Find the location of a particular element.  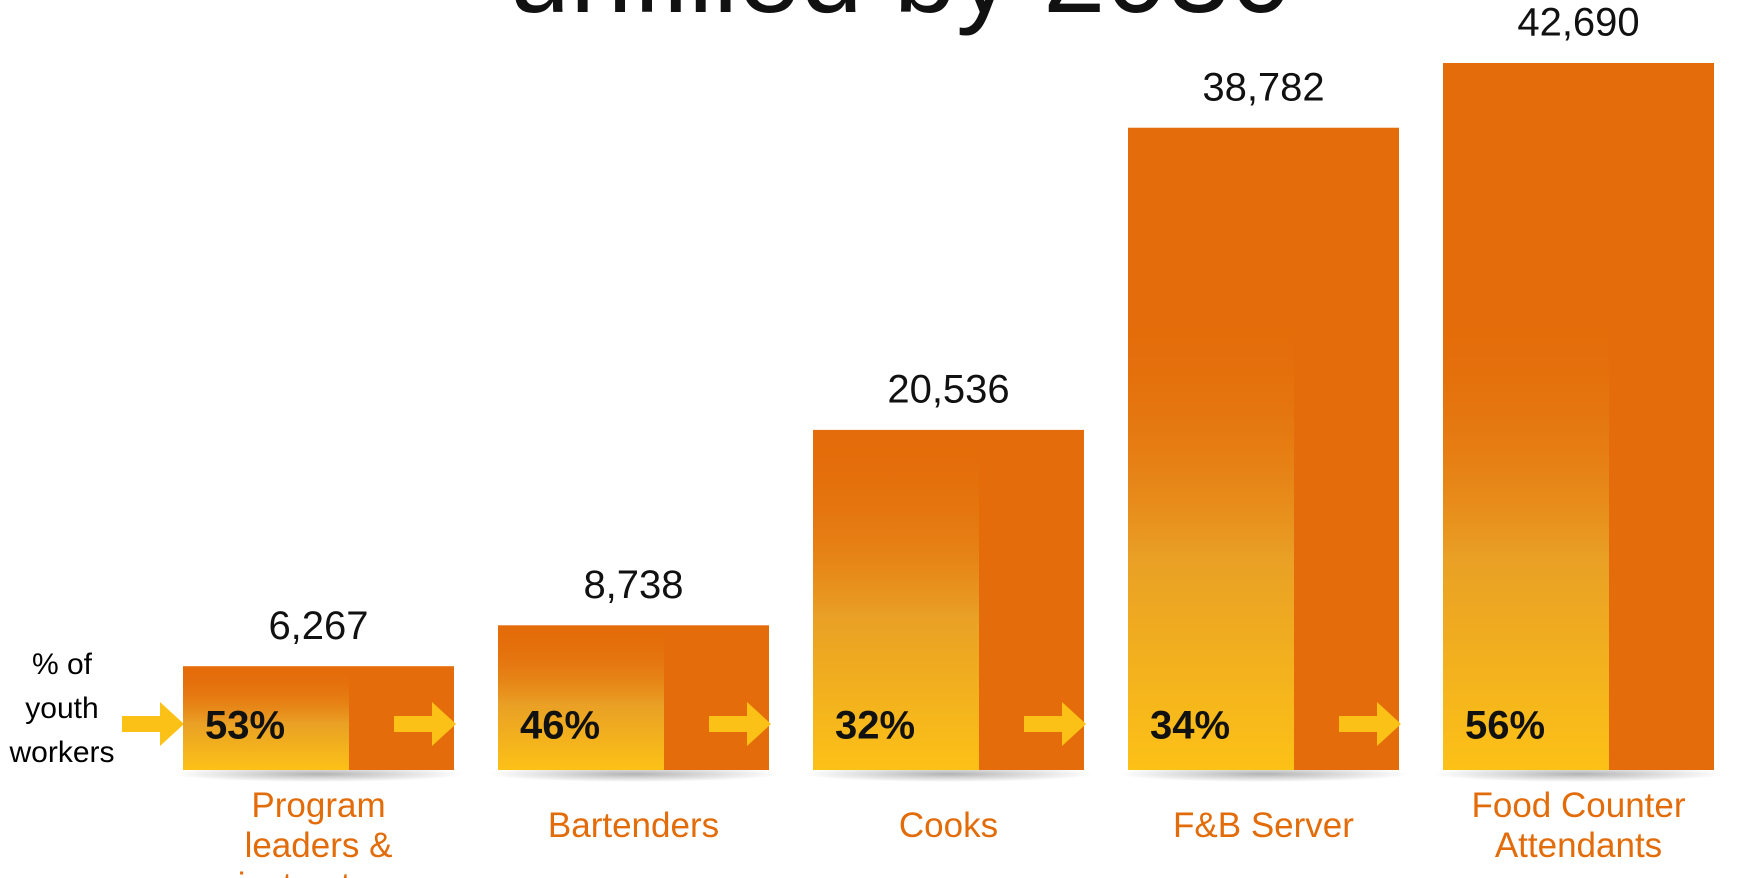

value-label: 42,690 is located at coordinates (1578, 23).